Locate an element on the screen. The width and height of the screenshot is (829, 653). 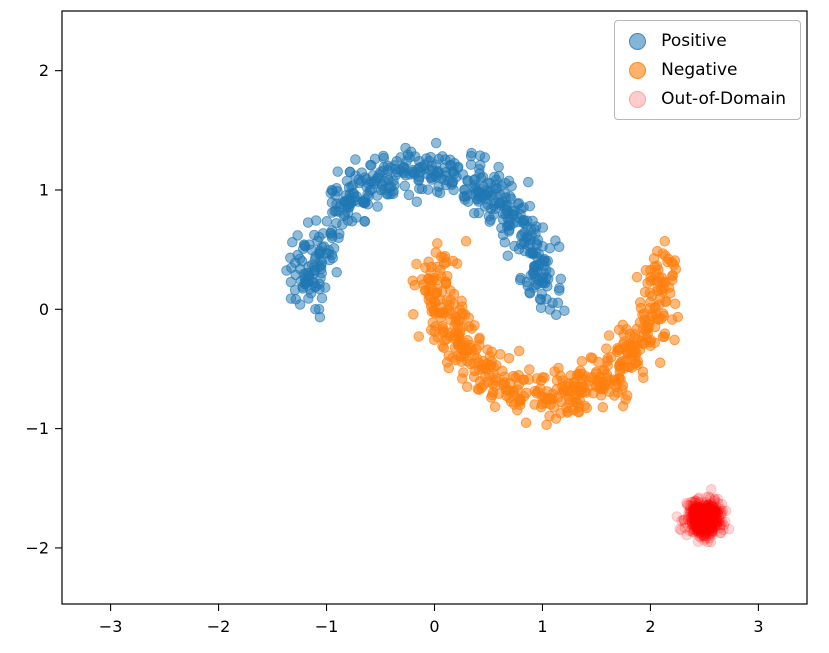
series-positive is located at coordinates (425, 230).